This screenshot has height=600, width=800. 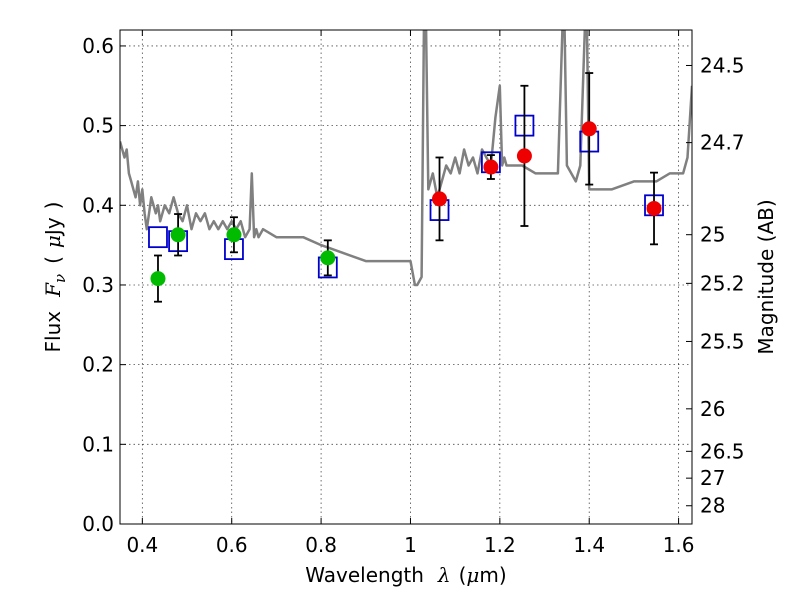 What do you see at coordinates (589, 545) in the screenshot?
I see `x-tick-label: 1.4` at bounding box center [589, 545].